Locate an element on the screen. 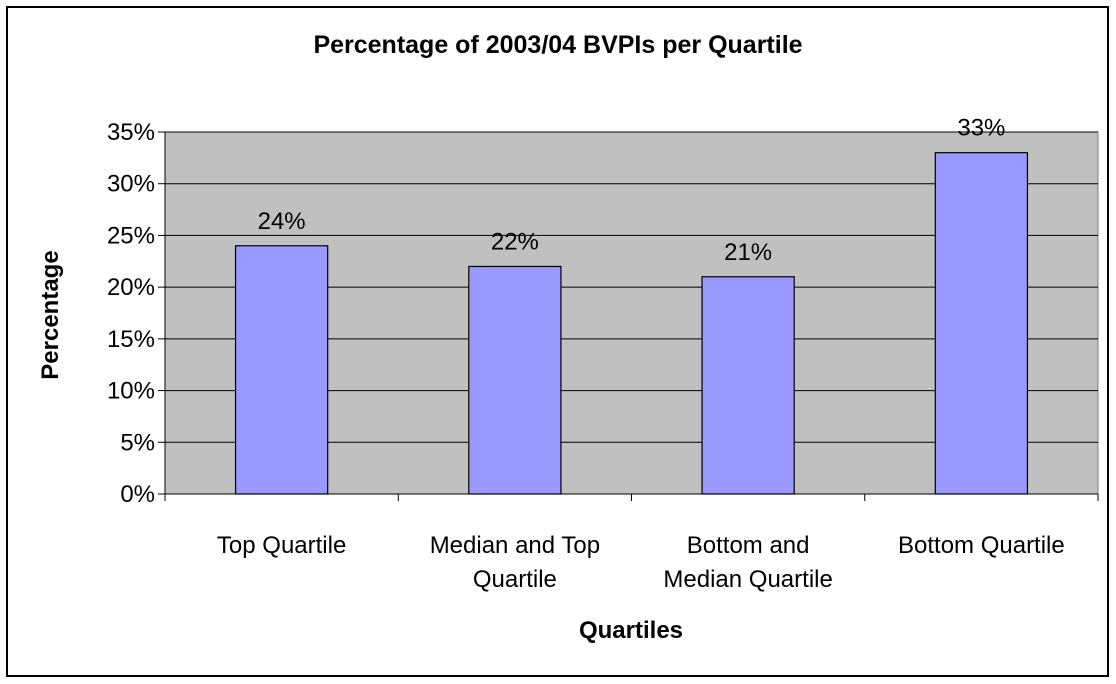  category-label: Quartile is located at coordinates (515, 579).